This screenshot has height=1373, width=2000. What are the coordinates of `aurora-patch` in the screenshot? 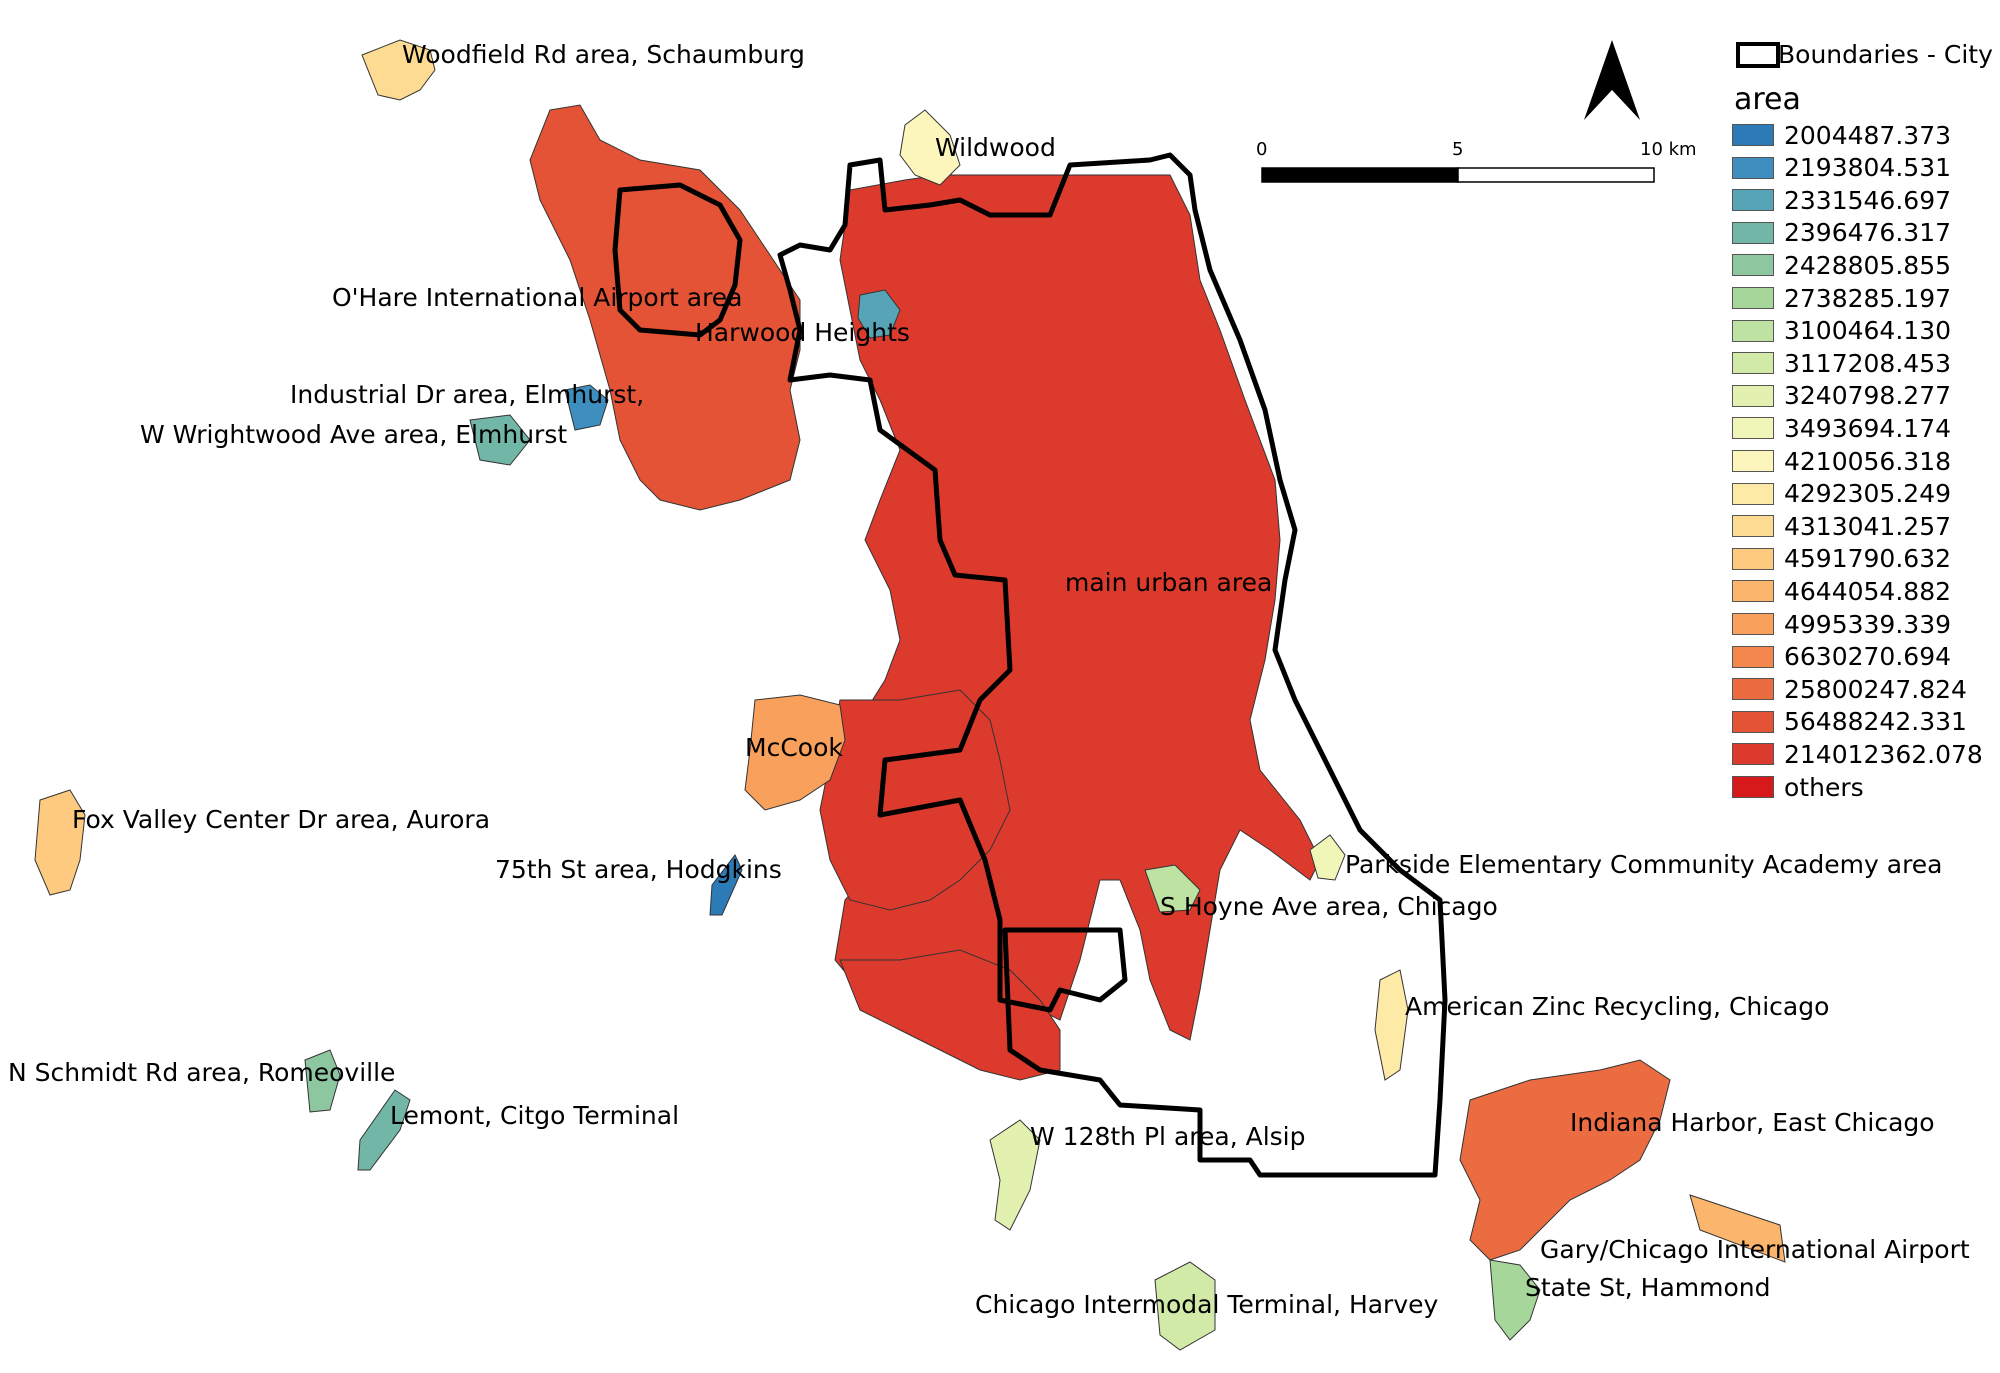 It's located at (60, 842).